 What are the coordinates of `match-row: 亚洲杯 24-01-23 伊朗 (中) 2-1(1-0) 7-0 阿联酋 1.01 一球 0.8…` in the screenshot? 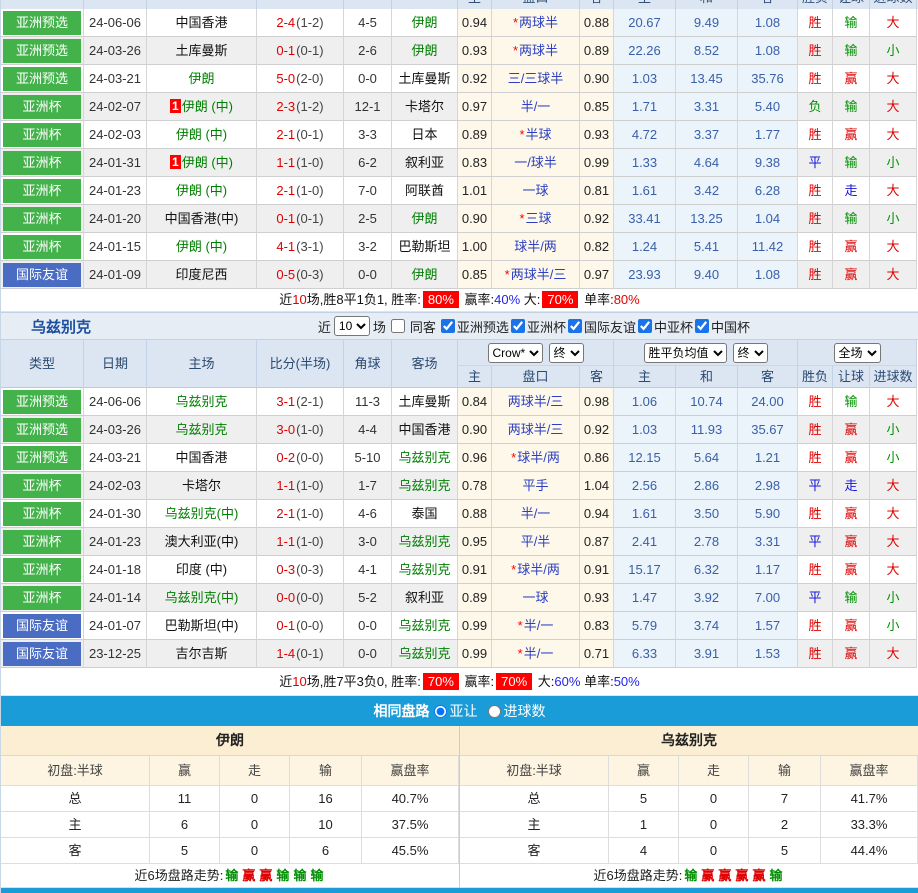 It's located at (459, 191).